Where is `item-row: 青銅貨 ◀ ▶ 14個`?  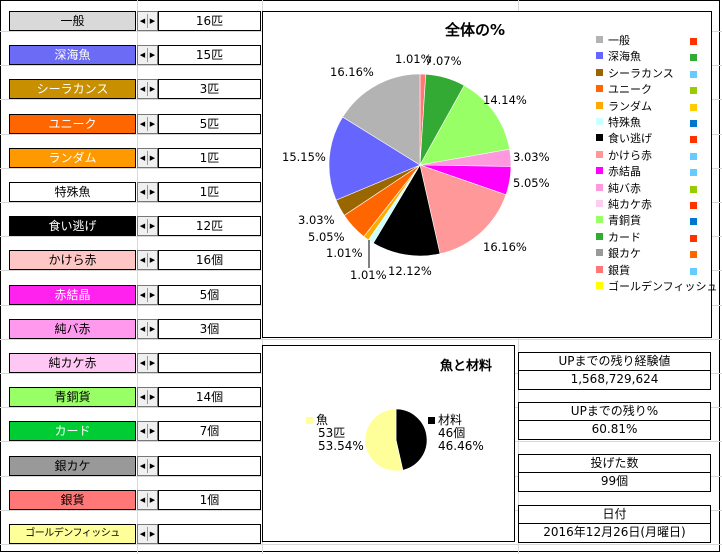
item-row: 青銅貨 ◀ ▶ 14個 is located at coordinates (131, 398).